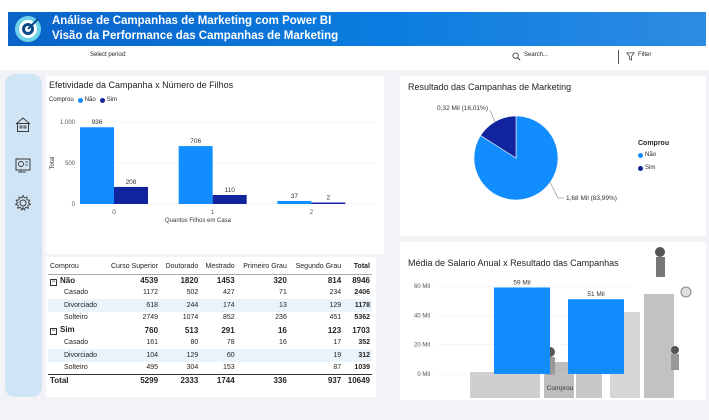 This screenshot has height=420, width=709. Describe the element at coordinates (591, 198) in the screenshot. I see `pie-data-label-nao: 1,68 Mil (83,99%)` at that location.